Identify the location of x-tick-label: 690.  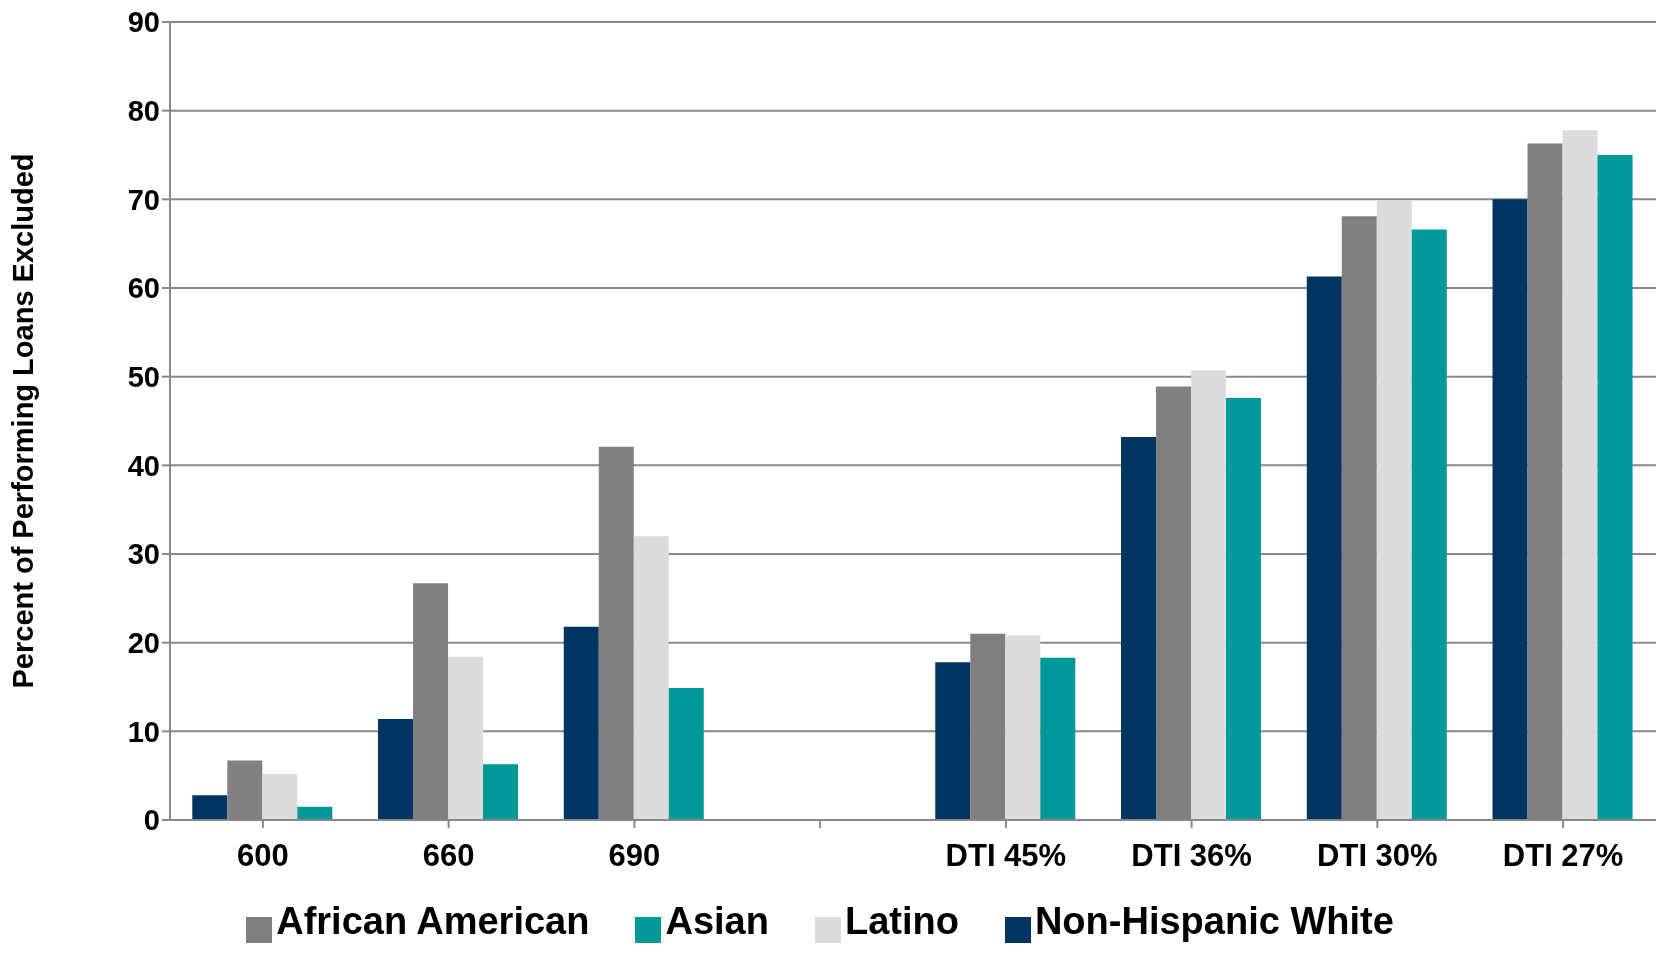
(634, 856).